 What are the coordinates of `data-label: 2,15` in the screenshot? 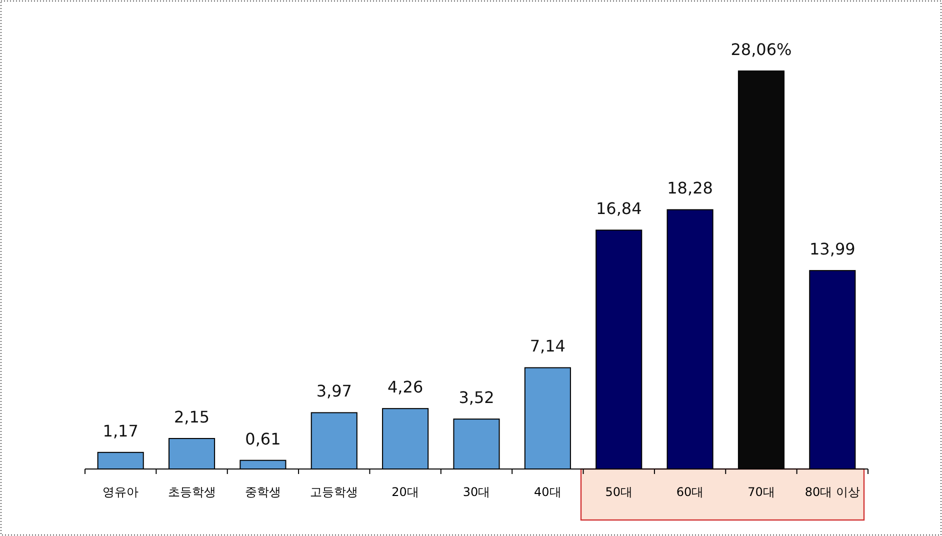 It's located at (192, 417).